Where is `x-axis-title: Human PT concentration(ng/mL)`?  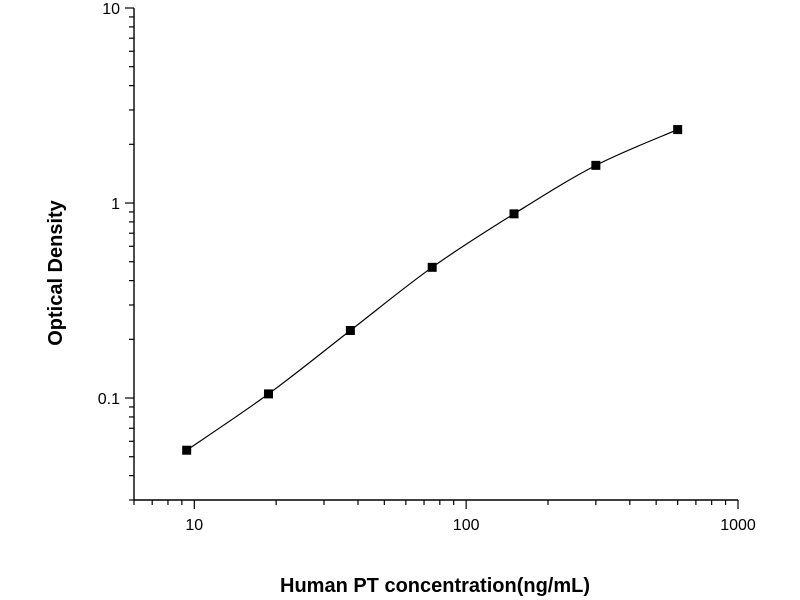 x-axis-title: Human PT concentration(ng/mL) is located at coordinates (435, 586).